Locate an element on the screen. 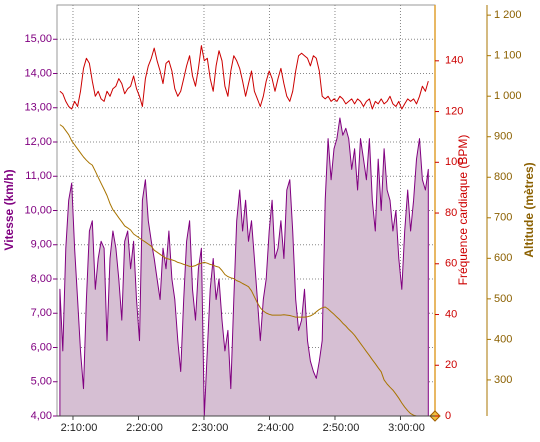 This screenshot has height=442, width=540. x-tick-label: 2:40:00 is located at coordinates (275, 428).